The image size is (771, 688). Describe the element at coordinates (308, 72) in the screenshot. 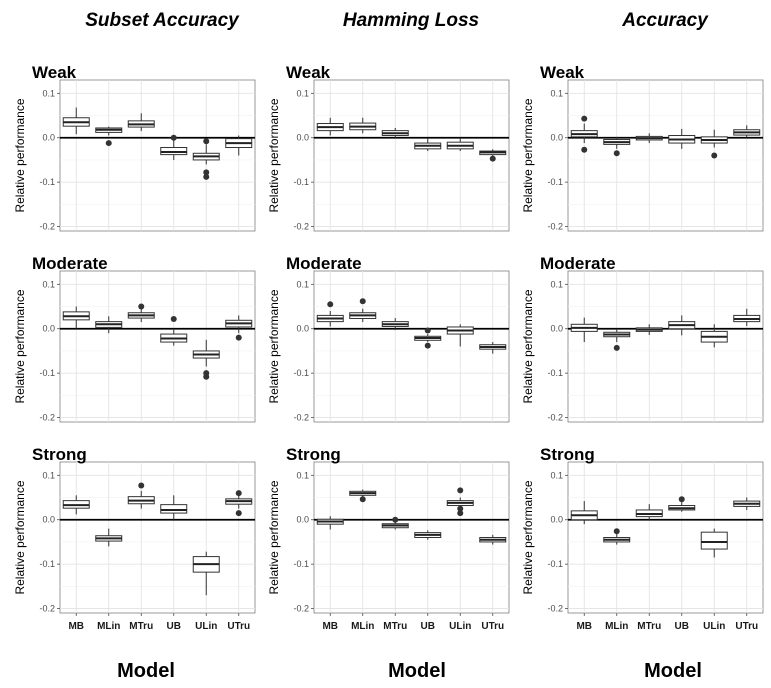

I see `strength-label: Weak` at that location.